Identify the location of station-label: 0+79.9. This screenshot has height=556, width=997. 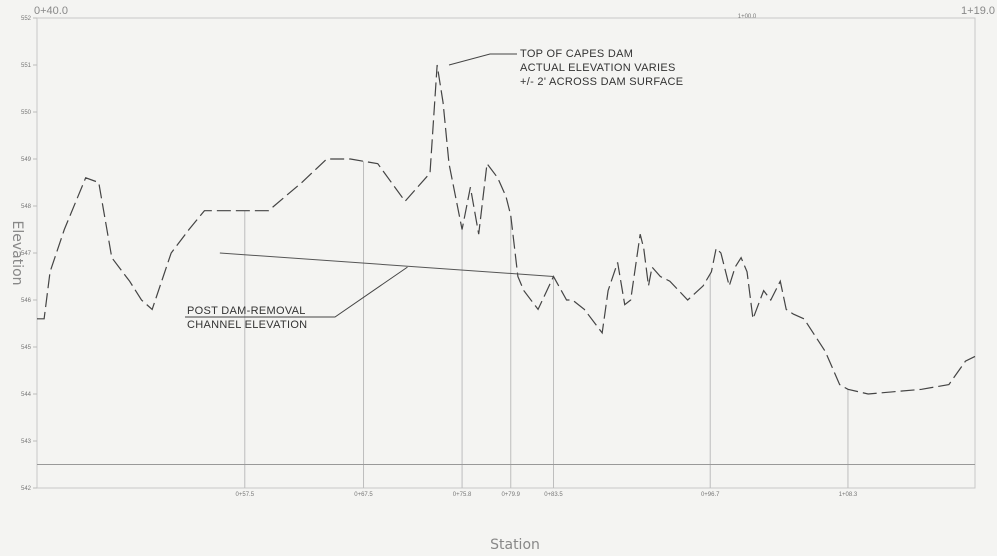
(510, 495).